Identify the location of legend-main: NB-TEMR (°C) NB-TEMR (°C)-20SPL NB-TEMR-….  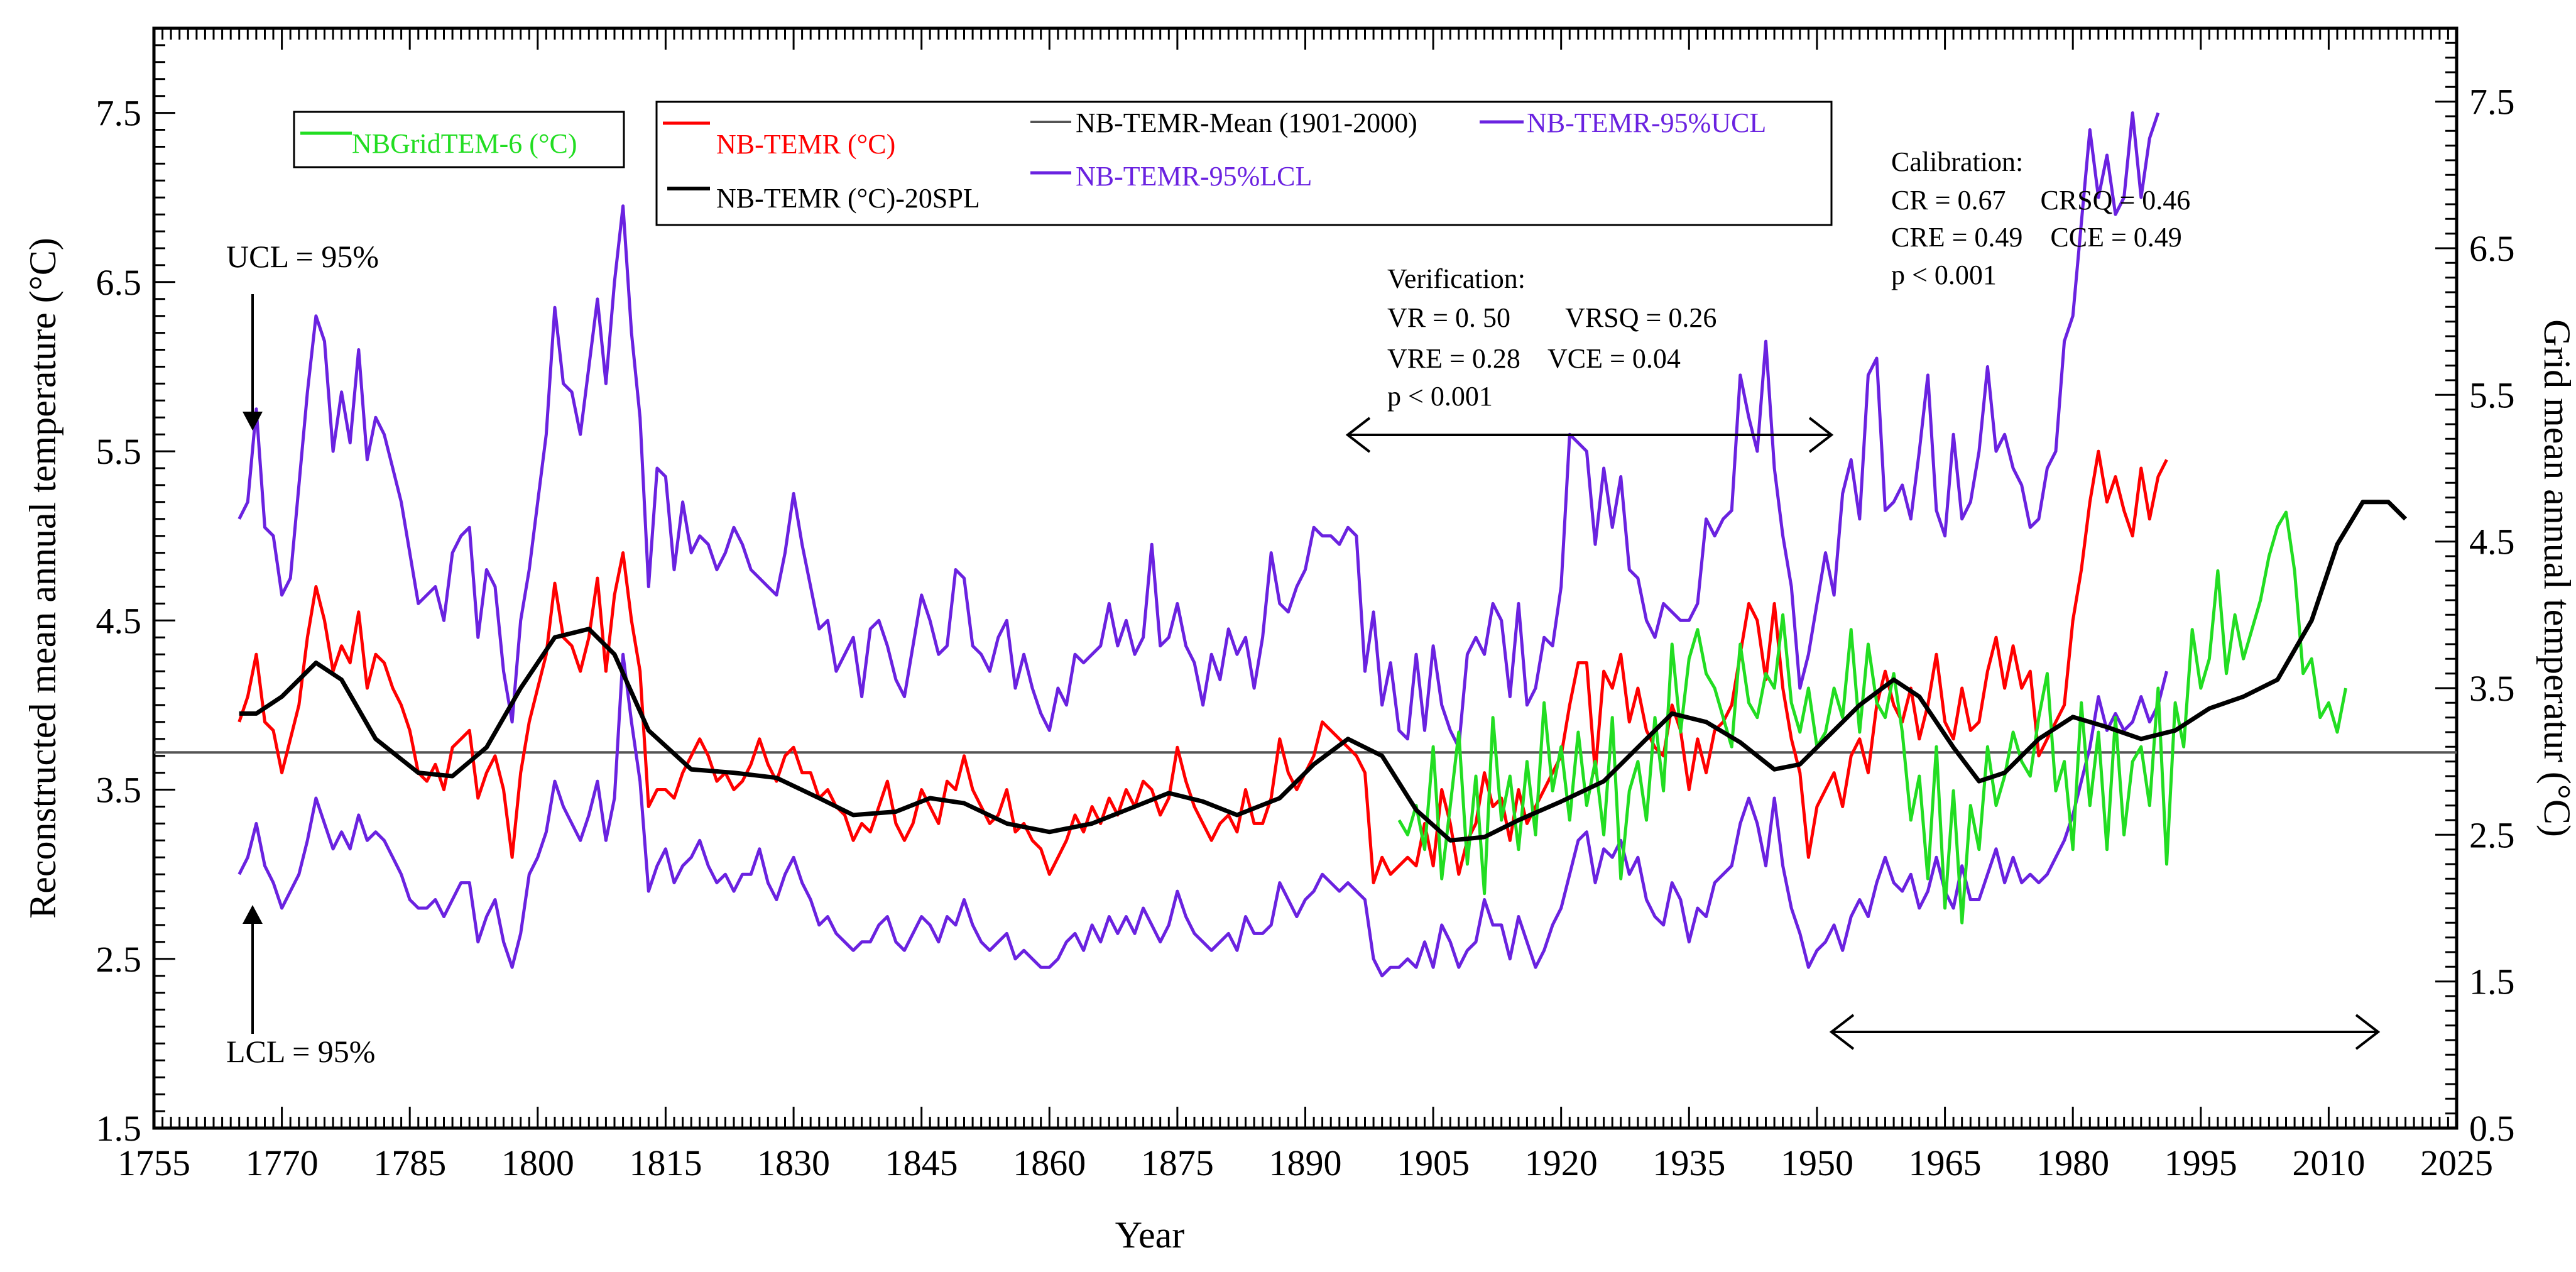
(1244, 163).